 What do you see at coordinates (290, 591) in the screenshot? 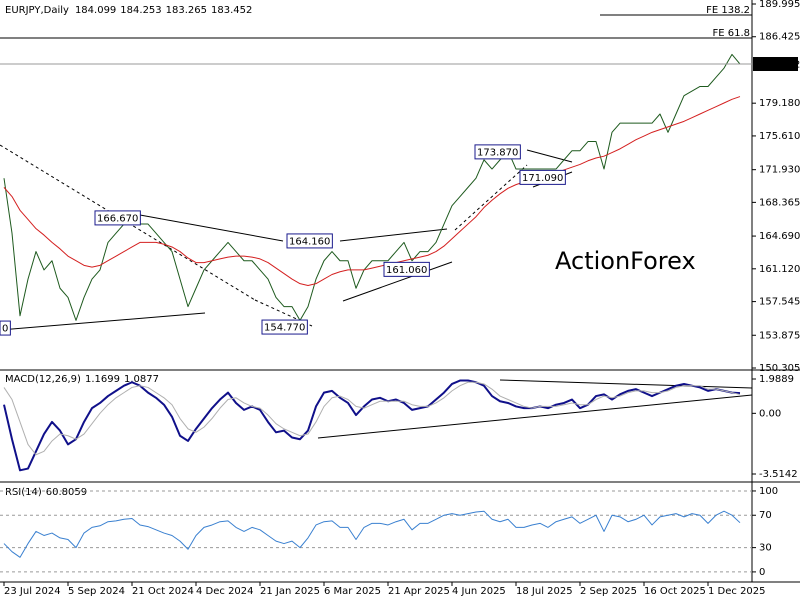
I see `x-tick-label: 21 Jan 2025` at bounding box center [290, 591].